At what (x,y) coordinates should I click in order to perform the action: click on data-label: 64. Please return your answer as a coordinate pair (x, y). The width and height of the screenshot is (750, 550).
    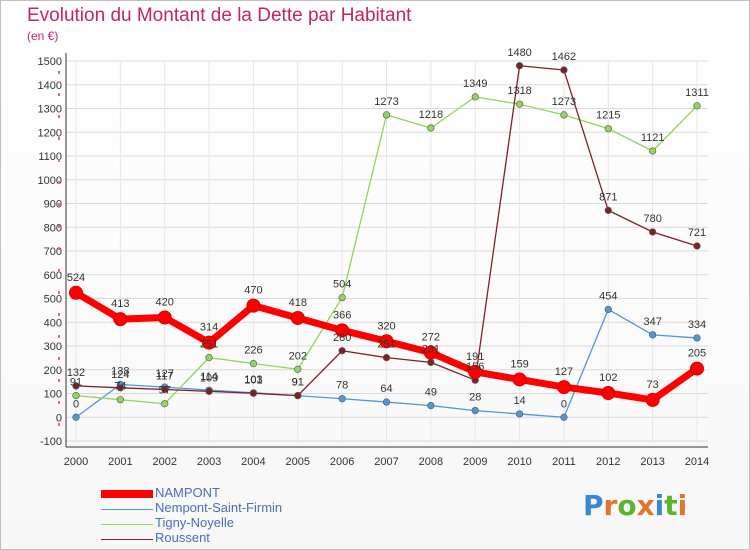
    Looking at the image, I should click on (386, 389).